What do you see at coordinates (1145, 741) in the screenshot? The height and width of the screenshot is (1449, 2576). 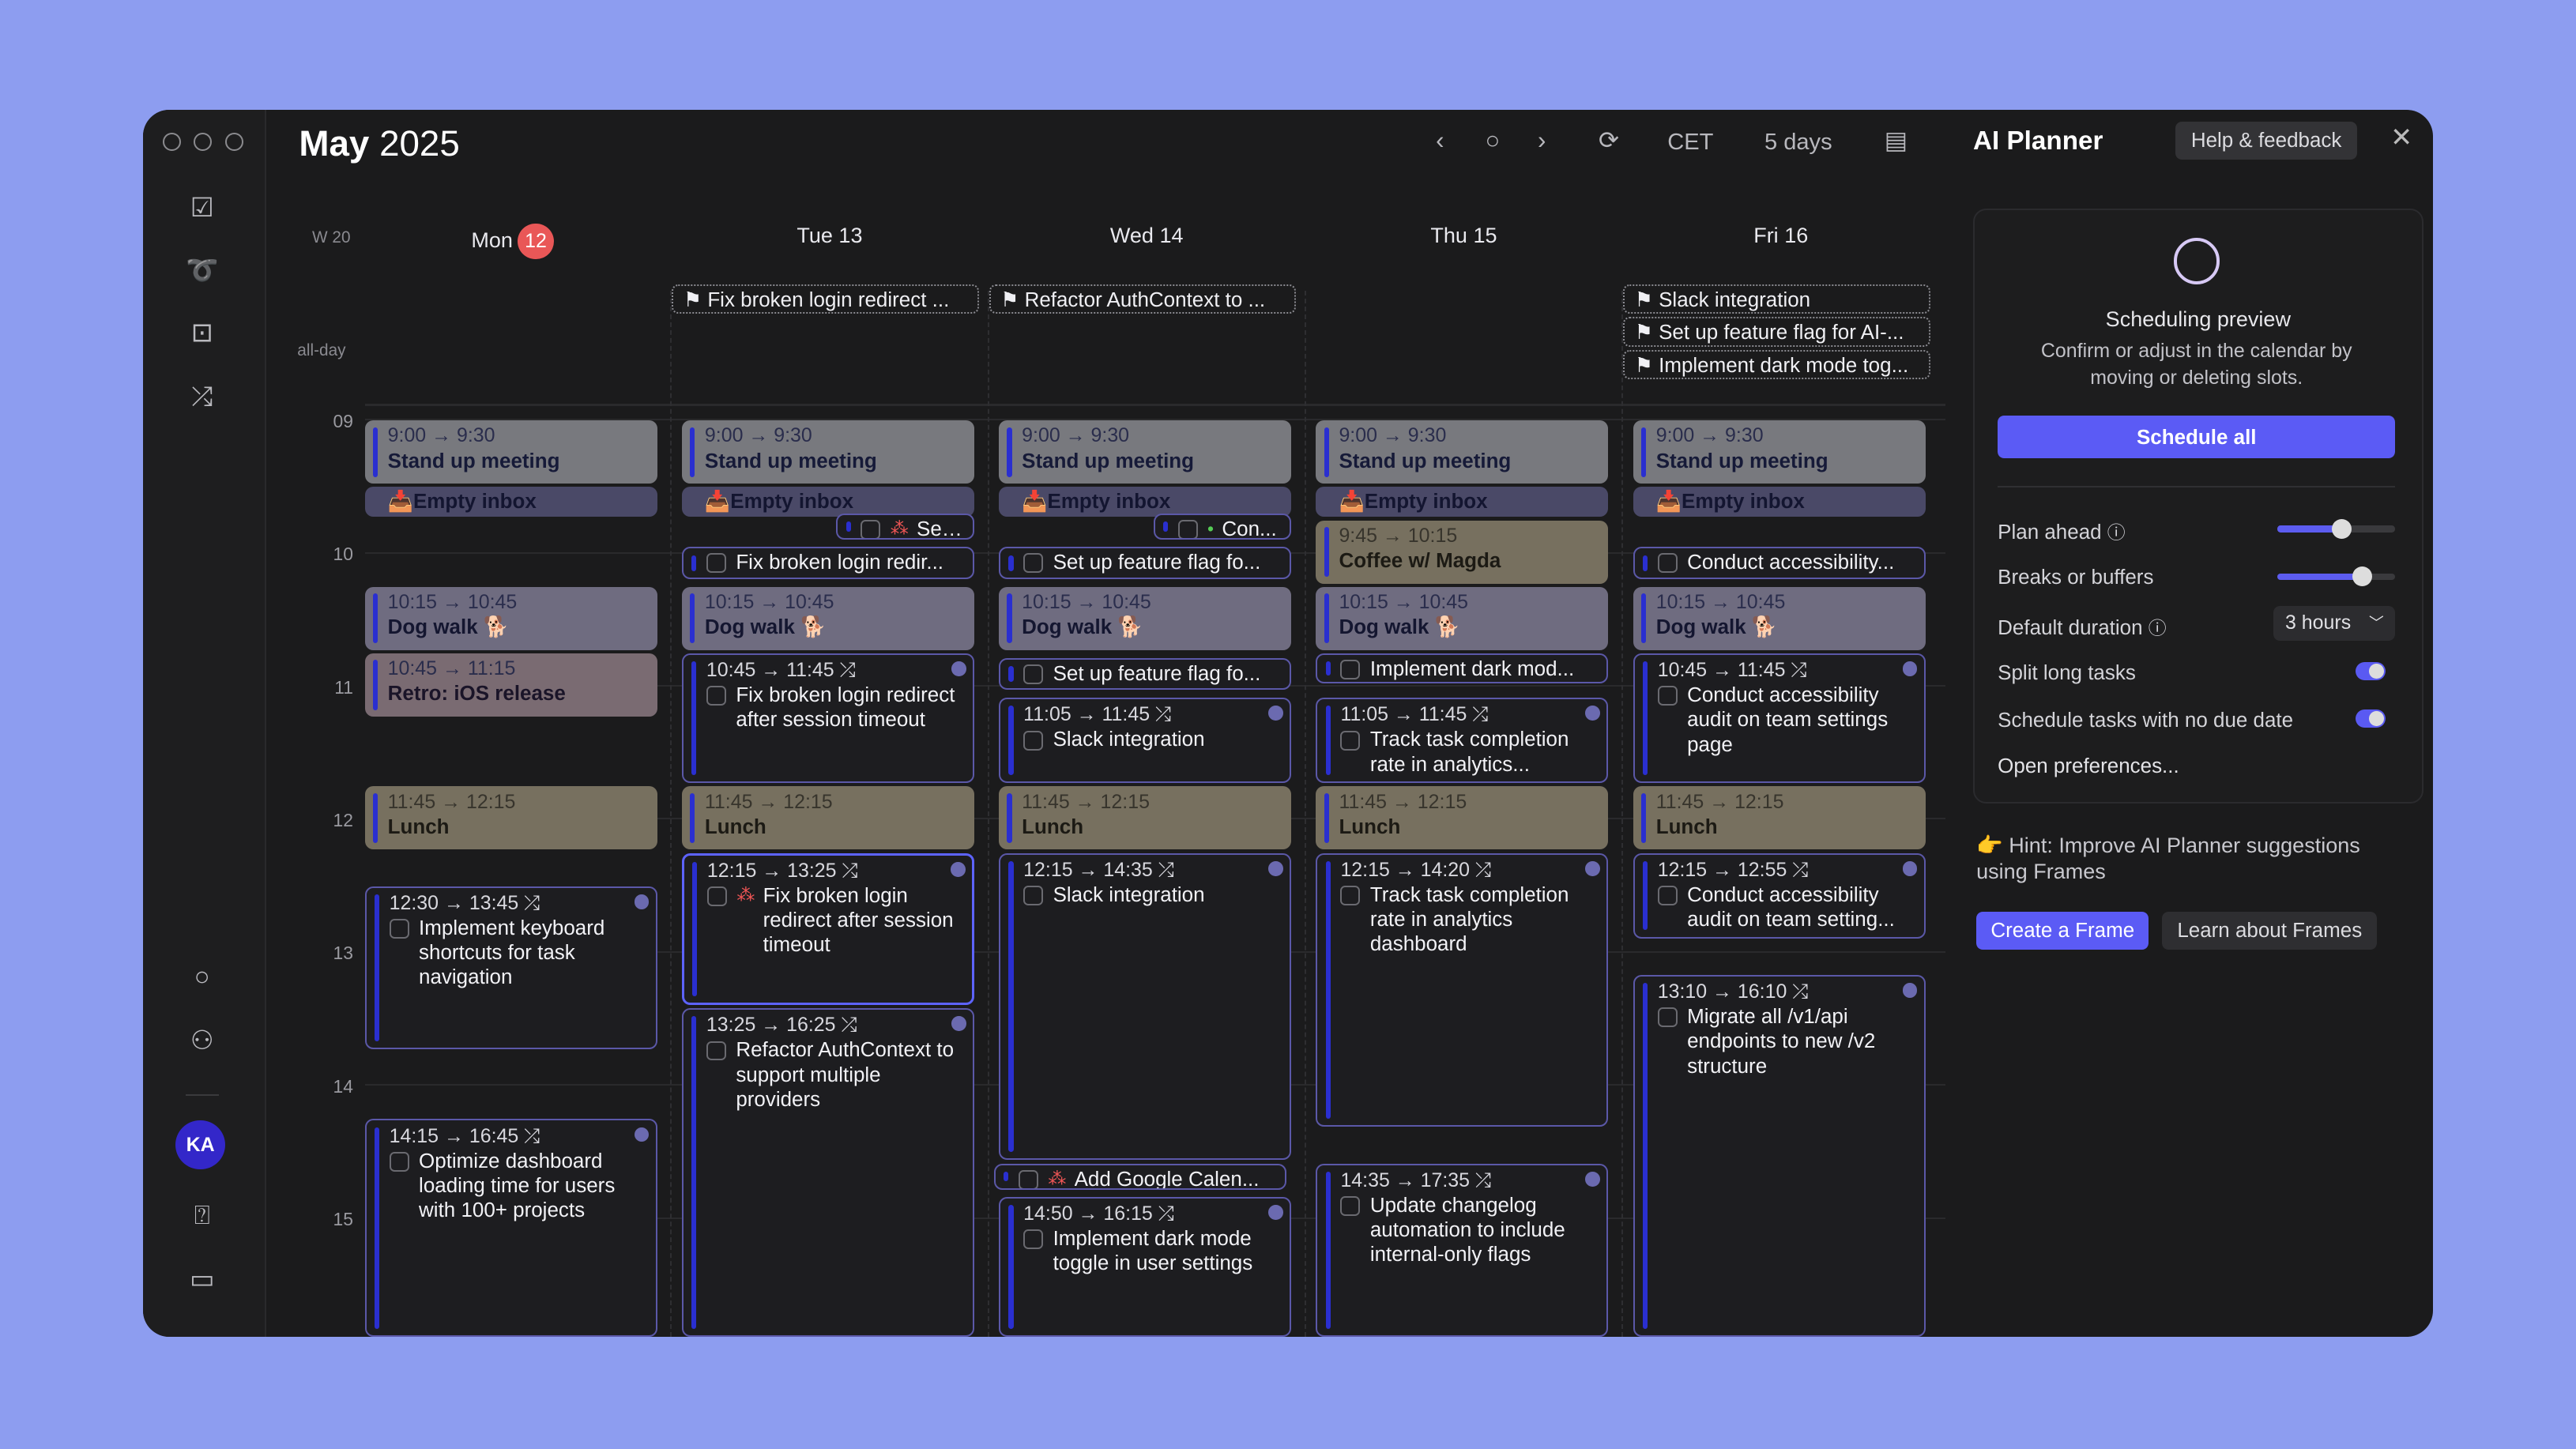 I see `task-event: 11:05 → 11:45 ⤮ Slack integration` at bounding box center [1145, 741].